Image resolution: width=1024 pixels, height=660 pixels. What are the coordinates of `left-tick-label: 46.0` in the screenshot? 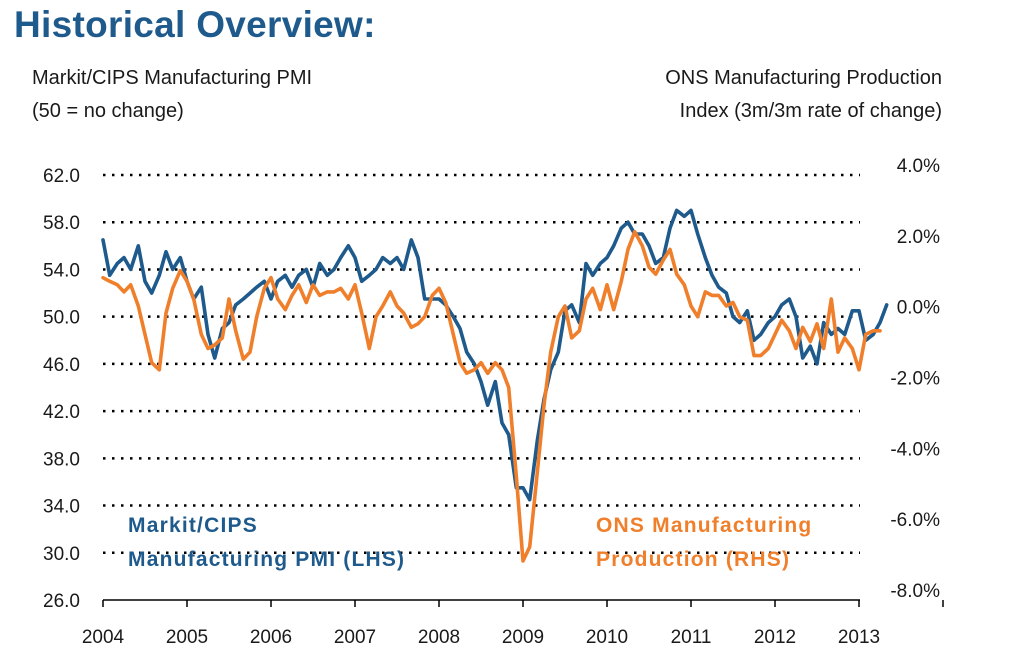 It's located at (61, 365).